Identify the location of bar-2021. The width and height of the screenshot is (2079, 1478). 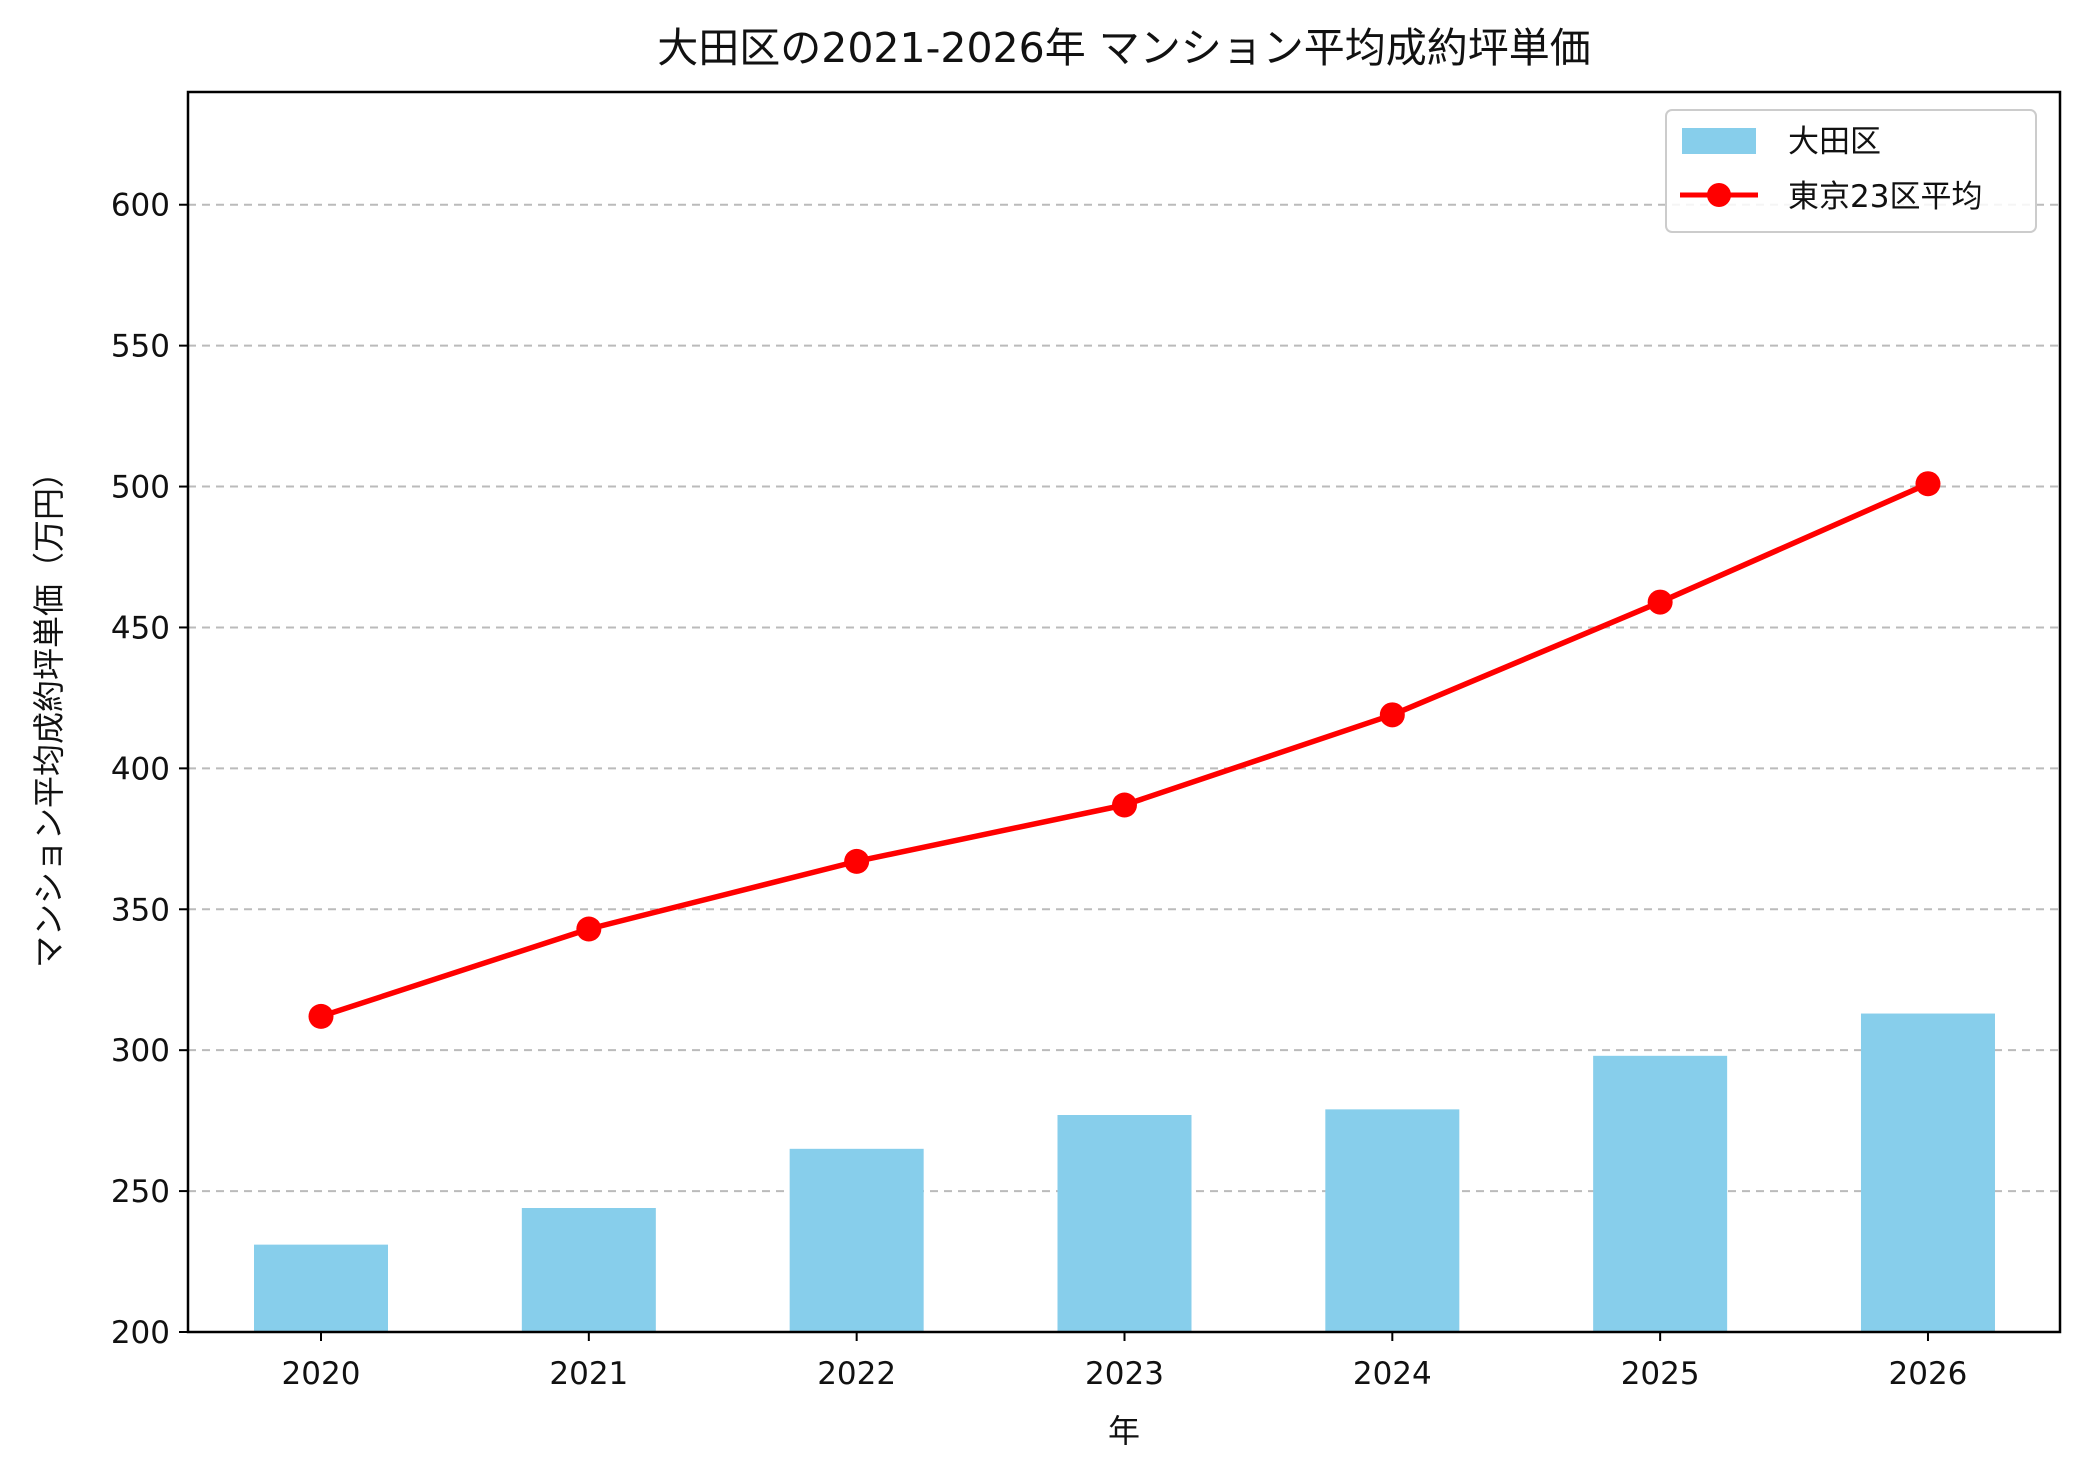
(588, 1270).